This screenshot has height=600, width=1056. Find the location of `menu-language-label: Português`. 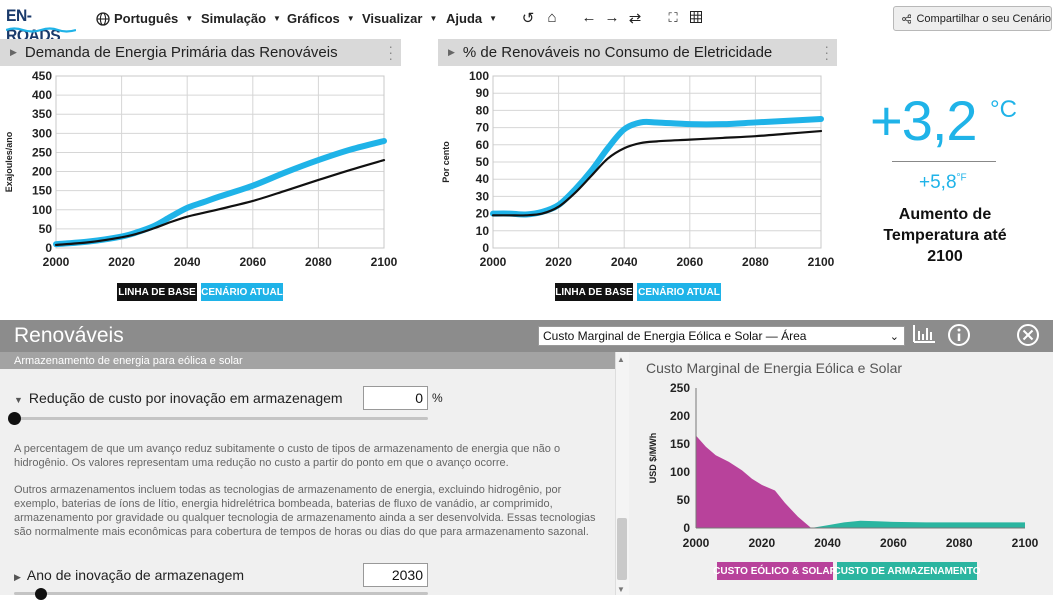

menu-language-label: Português is located at coordinates (146, 18).